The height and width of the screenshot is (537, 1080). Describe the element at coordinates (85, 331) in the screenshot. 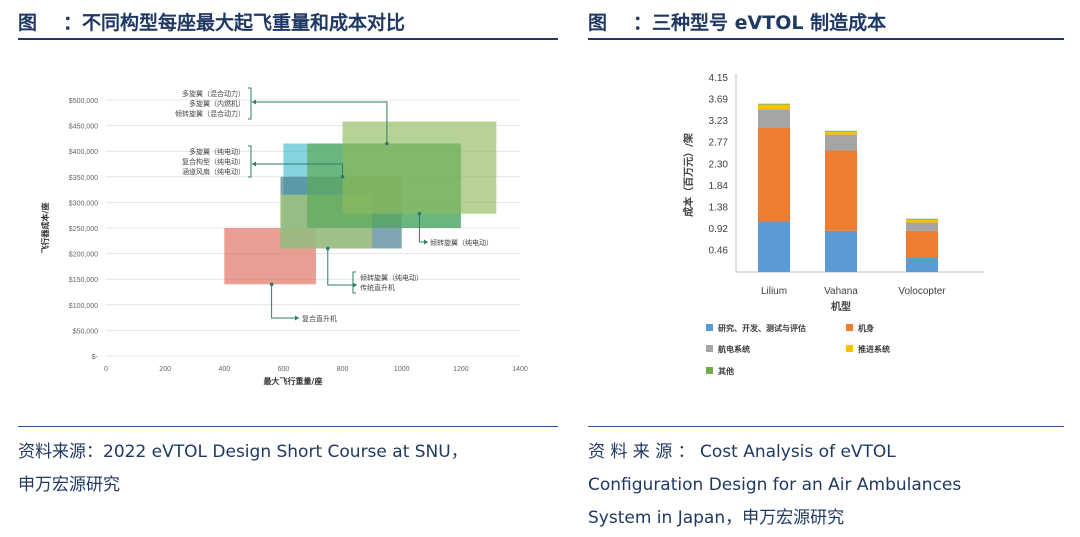

I see `y-tick-label: $50,000` at that location.